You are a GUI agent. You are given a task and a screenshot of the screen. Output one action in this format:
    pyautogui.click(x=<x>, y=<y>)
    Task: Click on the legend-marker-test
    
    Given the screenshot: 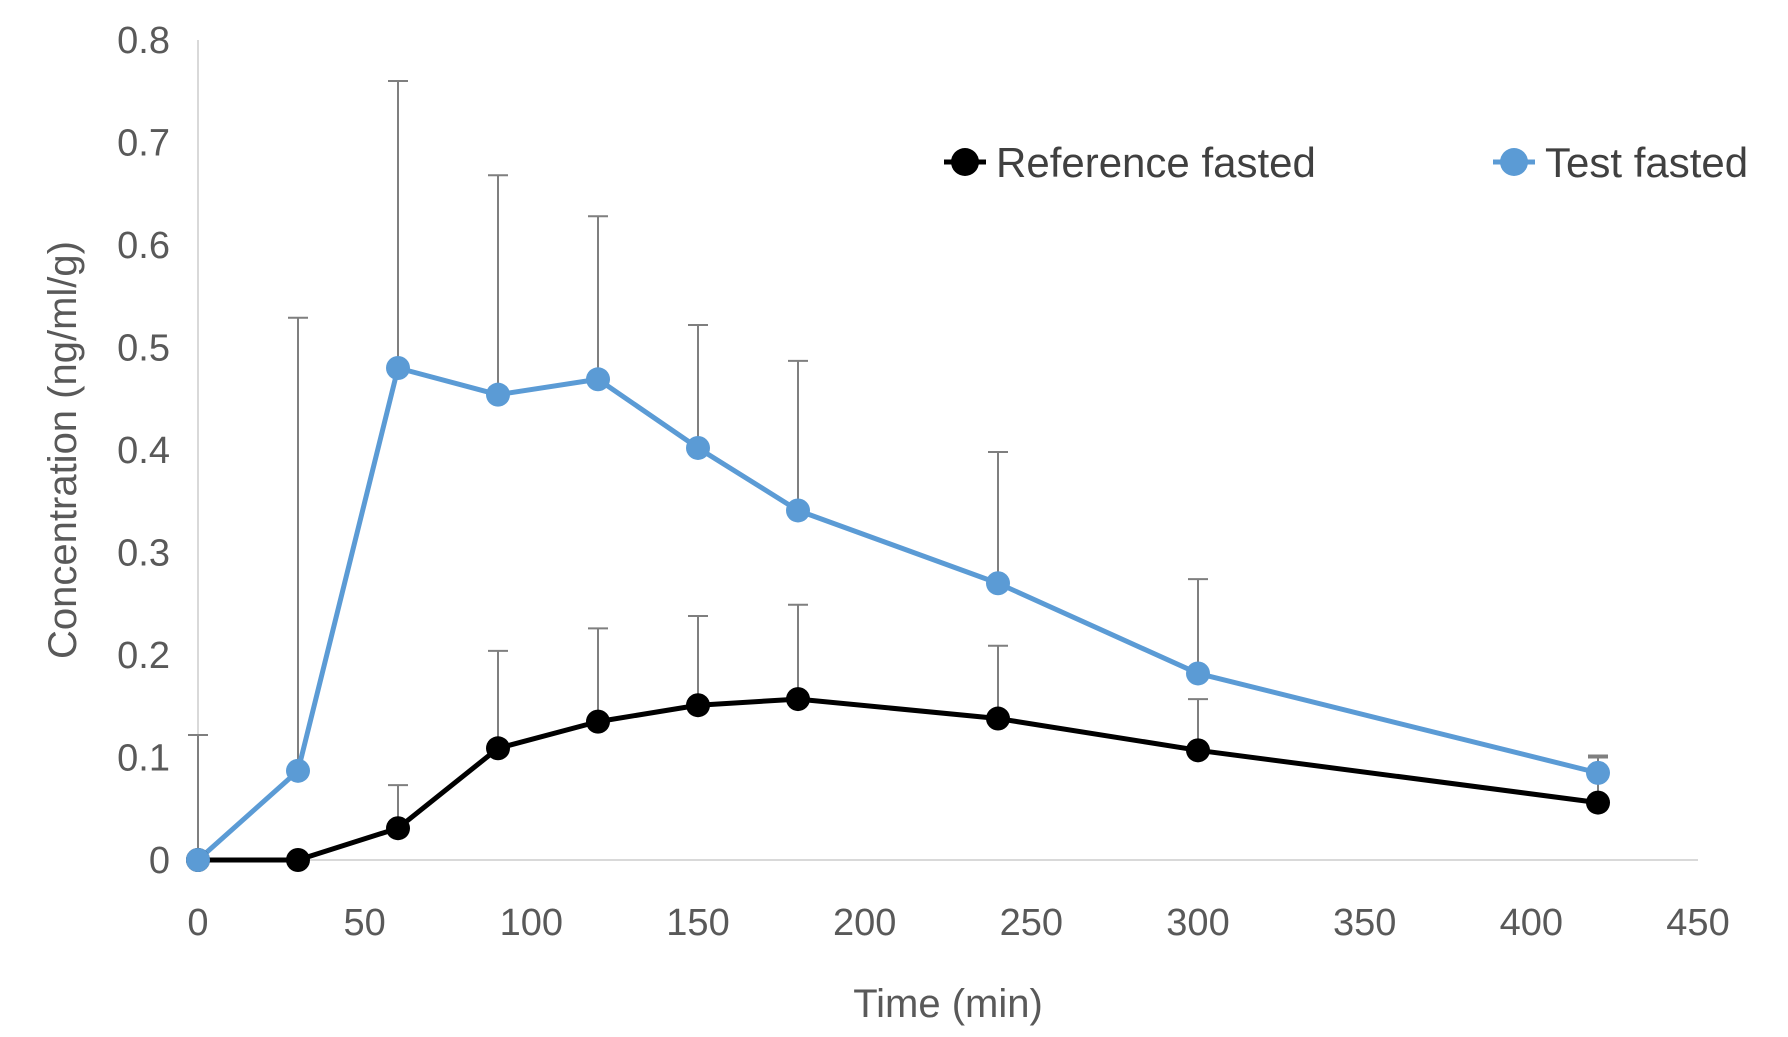 What is the action you would take?
    pyautogui.click(x=1514, y=162)
    